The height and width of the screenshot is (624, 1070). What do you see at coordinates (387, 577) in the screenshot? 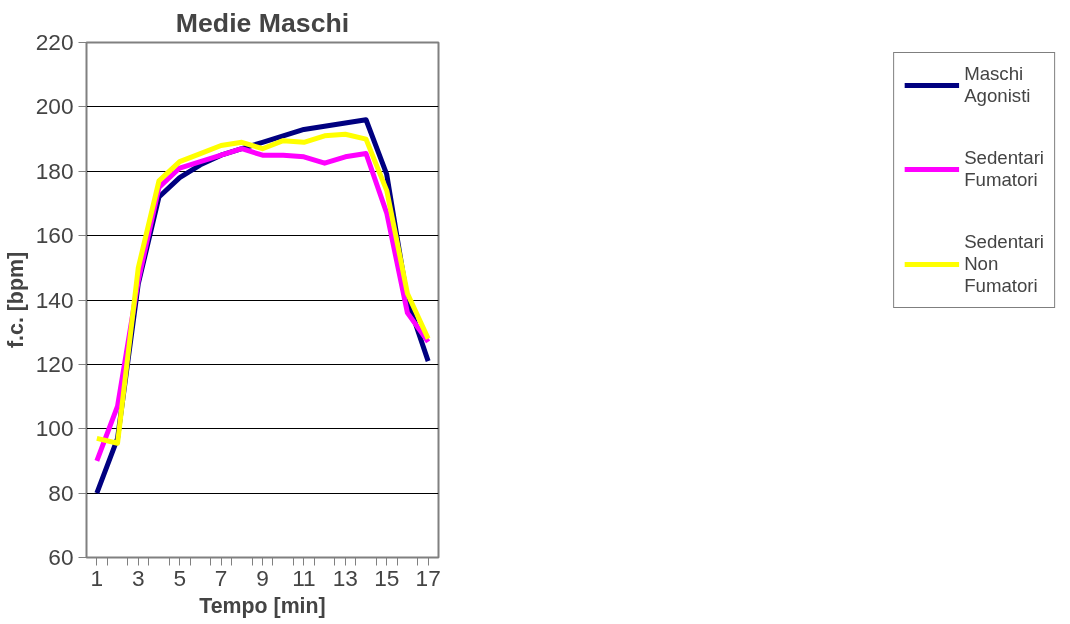
I see `x-tick-label: 15` at bounding box center [387, 577].